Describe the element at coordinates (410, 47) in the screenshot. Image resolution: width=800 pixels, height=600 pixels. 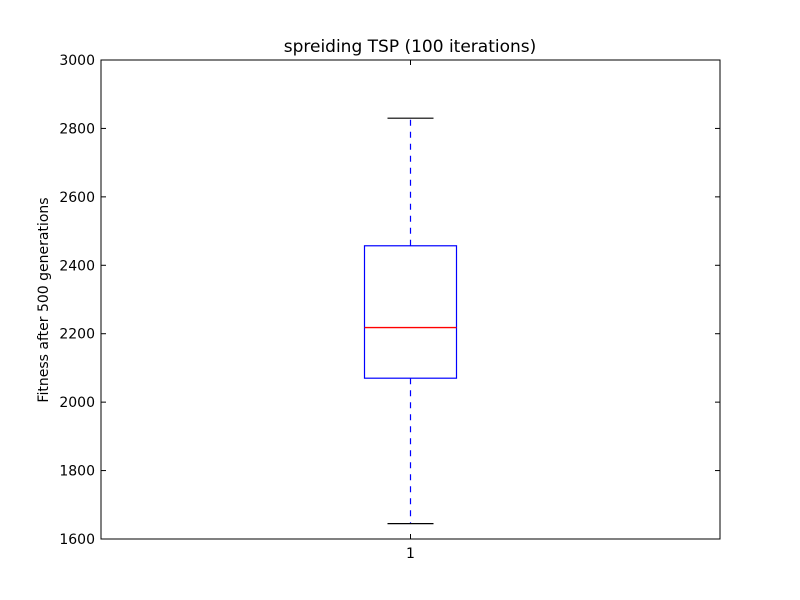
I see `chart-title: spreiding TSP (100 iterations)` at that location.